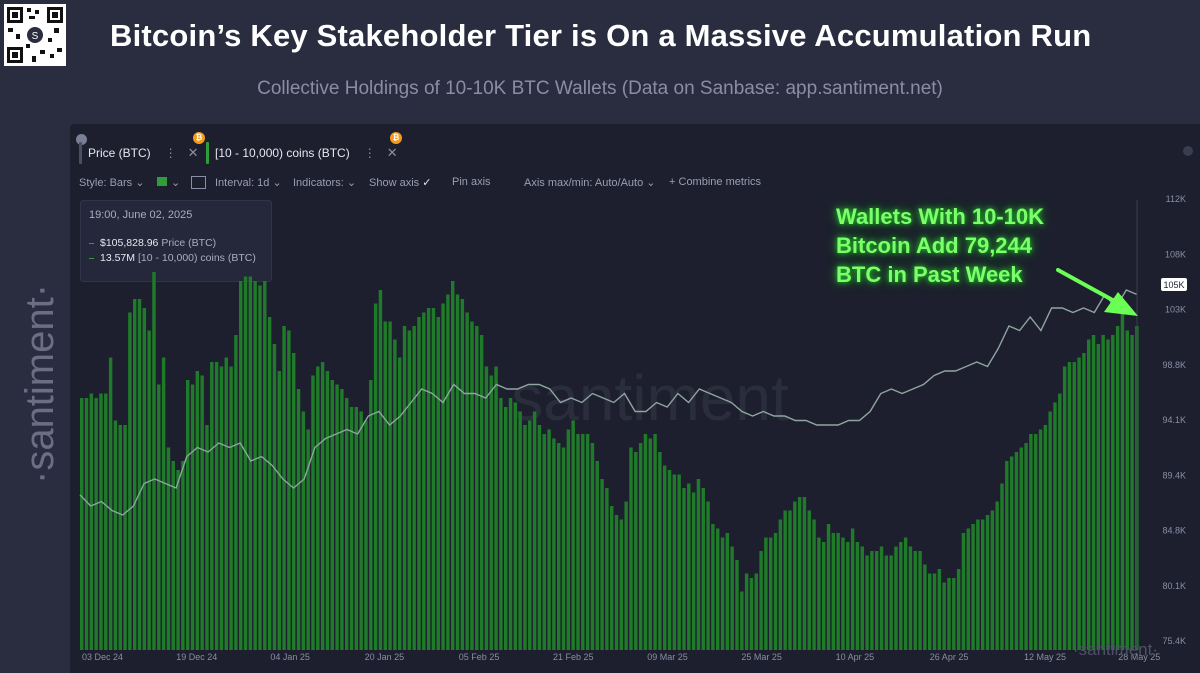 Image resolution: width=1200 pixels, height=673 pixels. I want to click on x-tick-label: 04 Jan 25, so click(290, 657).